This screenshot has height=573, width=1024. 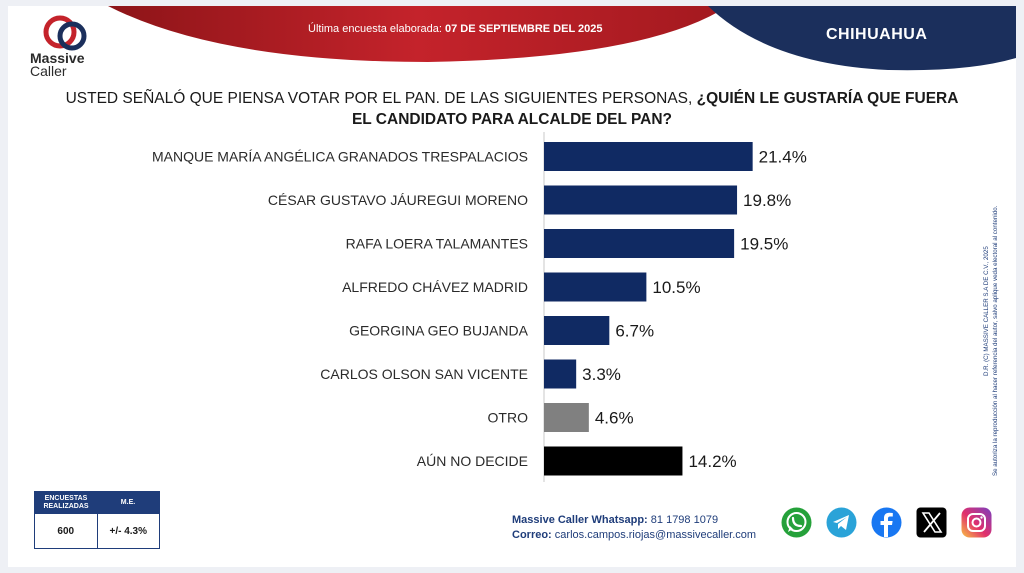 What do you see at coordinates (827, 98) in the screenshot?
I see `question-part-2: ¿QUIÉN LE GUSTARÍA QUE FUERA` at bounding box center [827, 98].